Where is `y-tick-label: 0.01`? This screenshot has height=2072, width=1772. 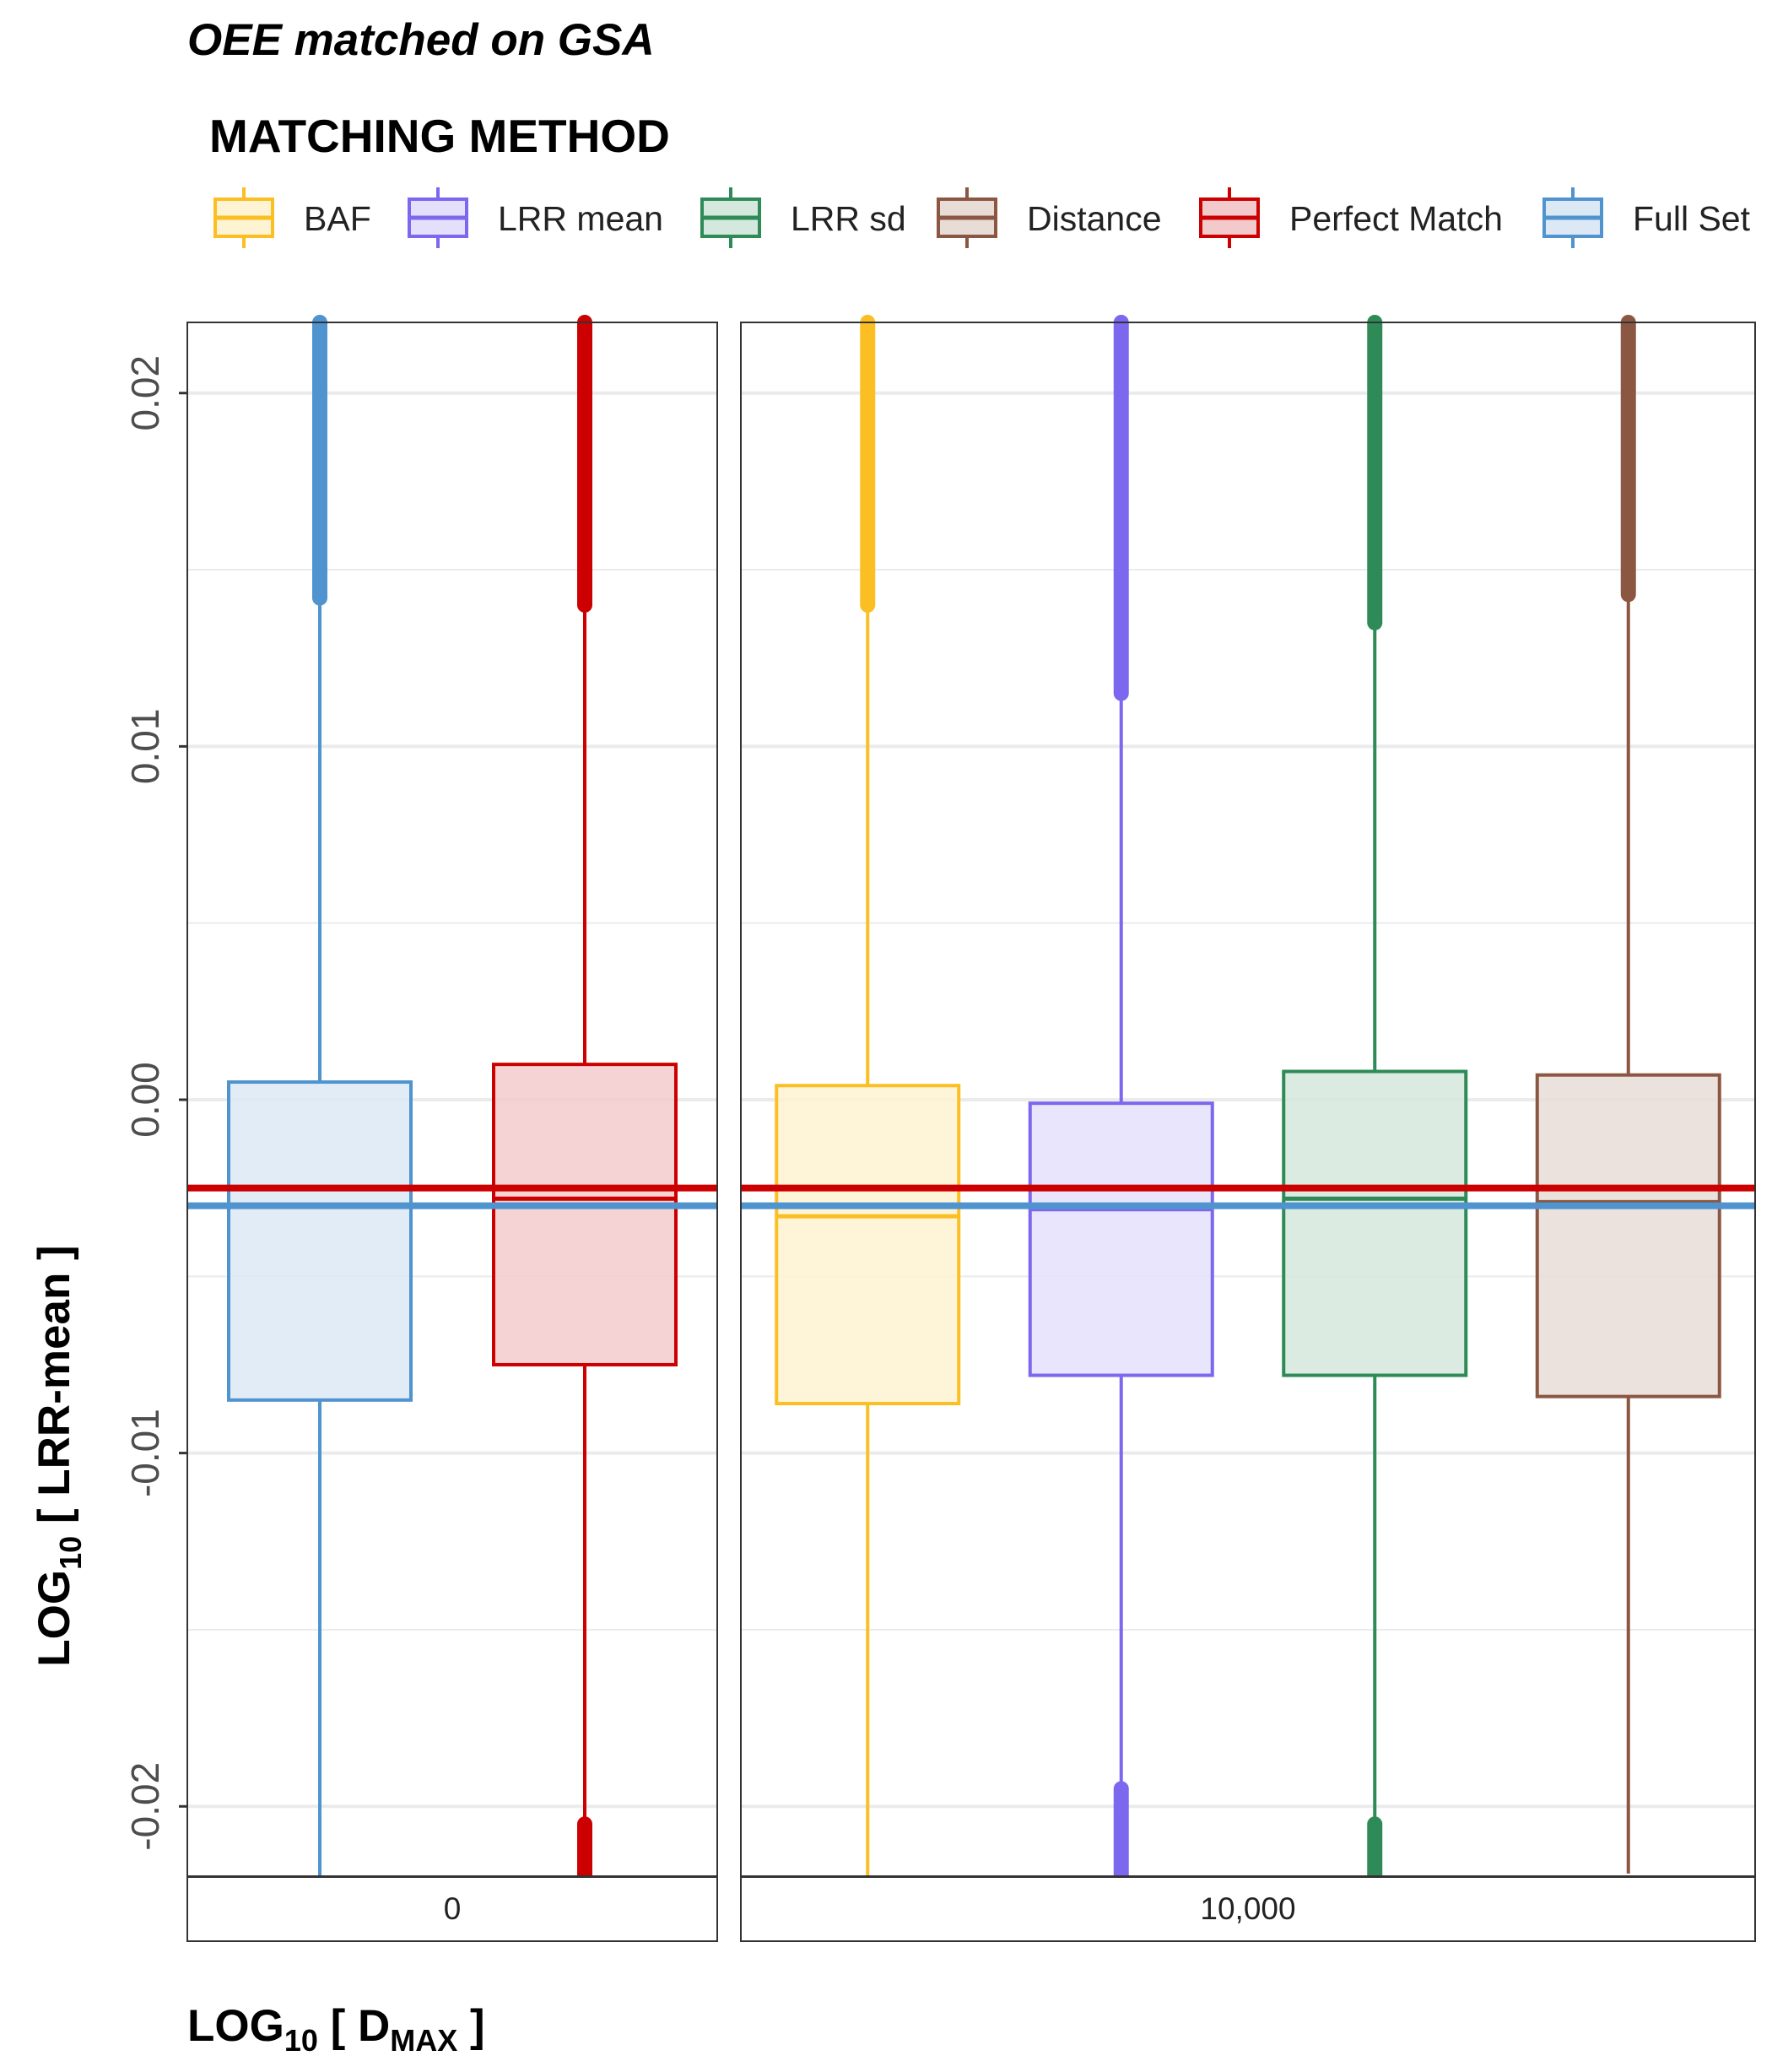 y-tick-label: 0.01 is located at coordinates (145, 747).